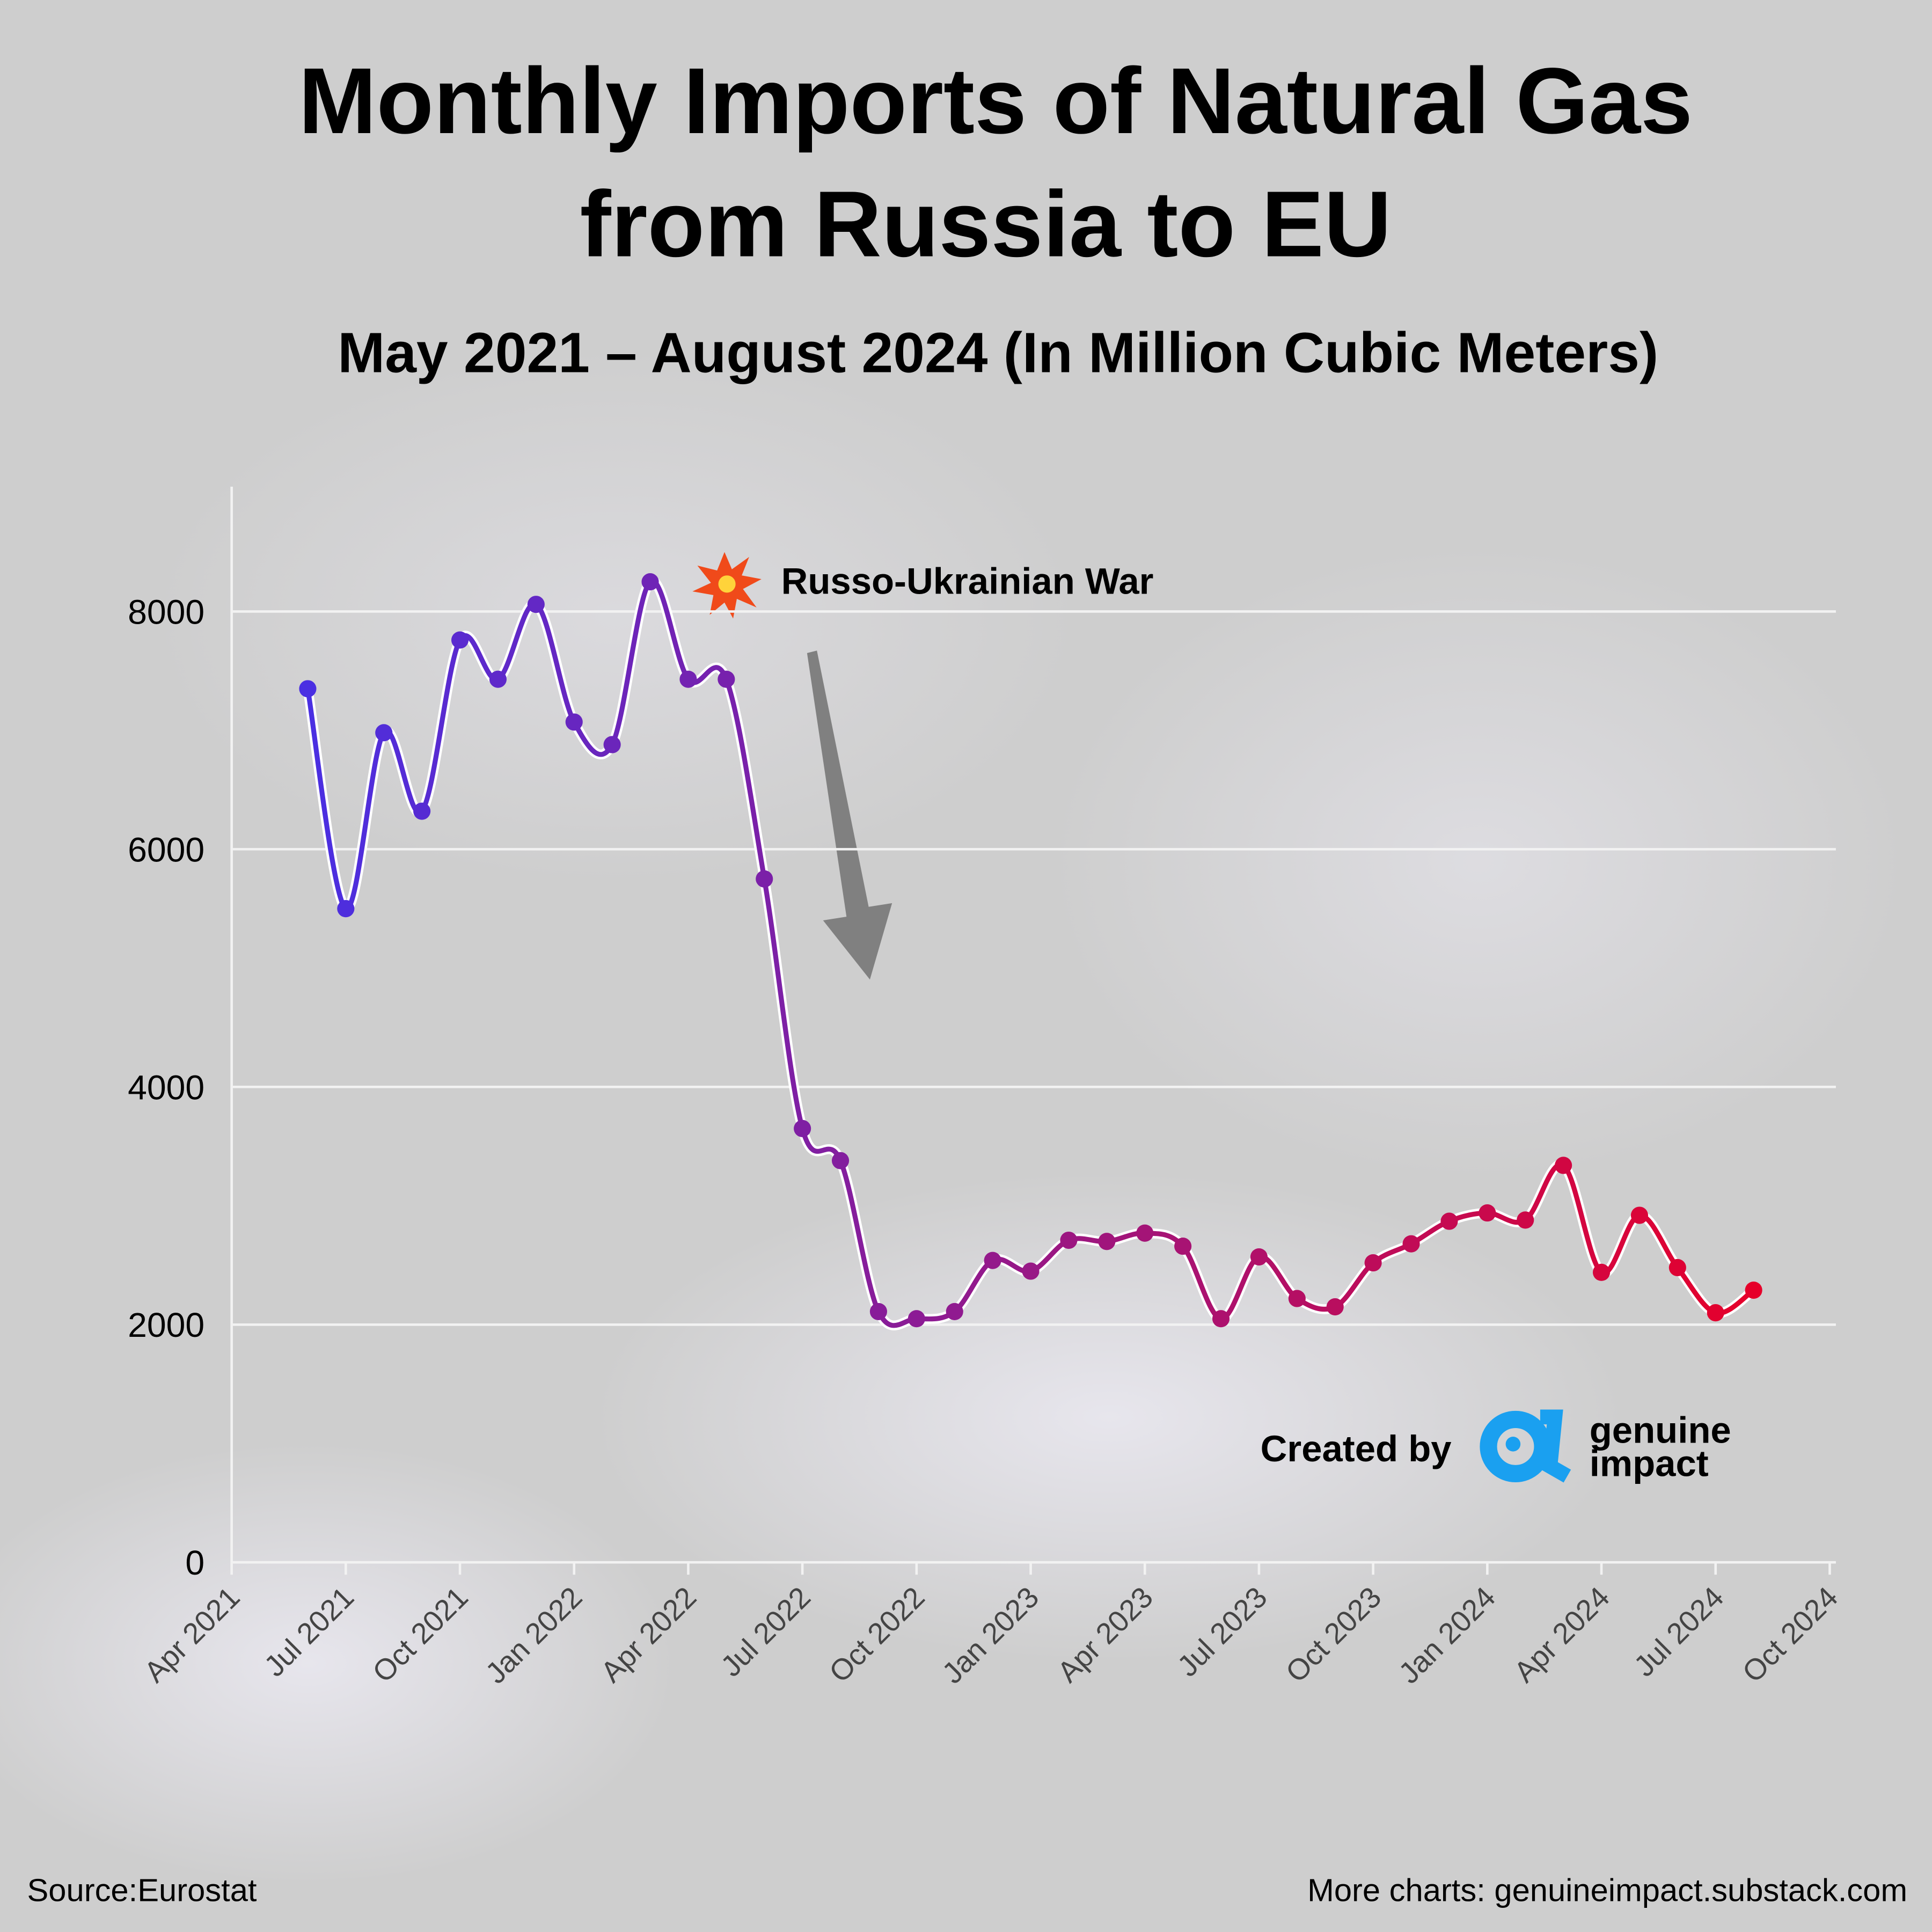 The height and width of the screenshot is (1932, 1932). I want to click on y-tick-label: 0, so click(194, 1562).